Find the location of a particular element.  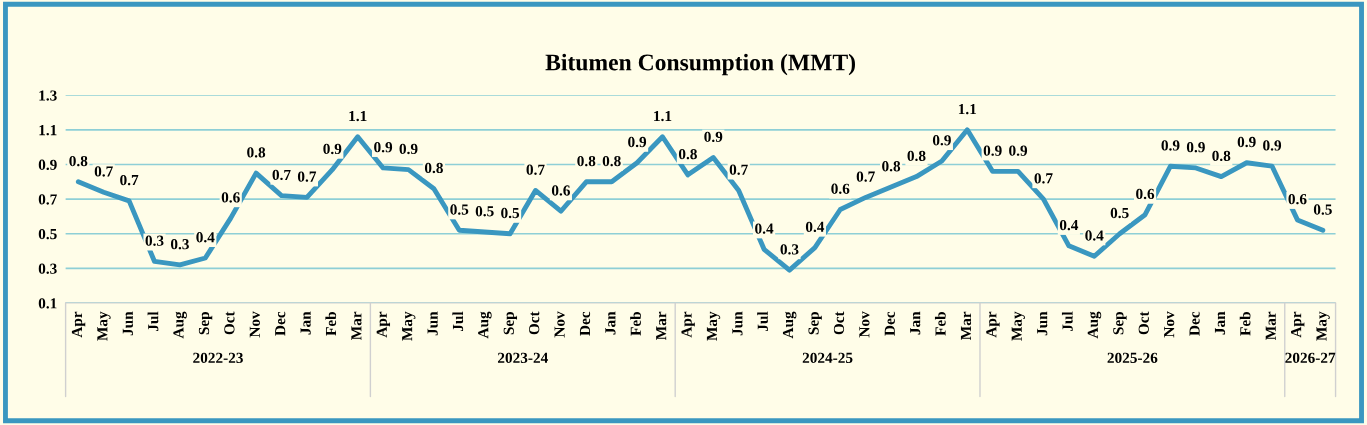

text: 2026-27 is located at coordinates (1310, 357).